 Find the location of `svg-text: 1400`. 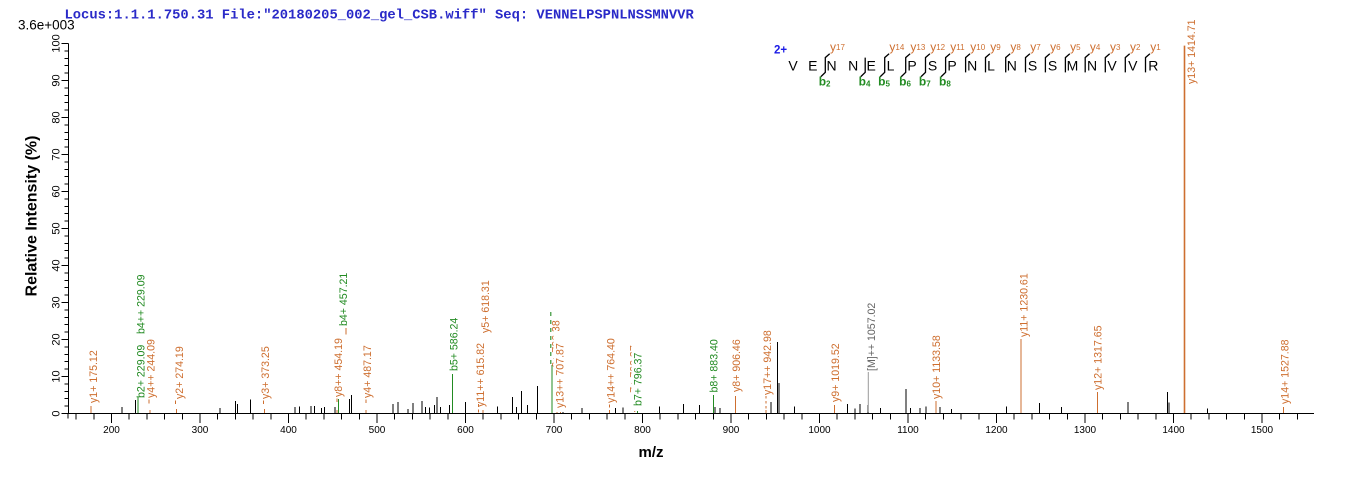

svg-text: 1400 is located at coordinates (1173, 430).